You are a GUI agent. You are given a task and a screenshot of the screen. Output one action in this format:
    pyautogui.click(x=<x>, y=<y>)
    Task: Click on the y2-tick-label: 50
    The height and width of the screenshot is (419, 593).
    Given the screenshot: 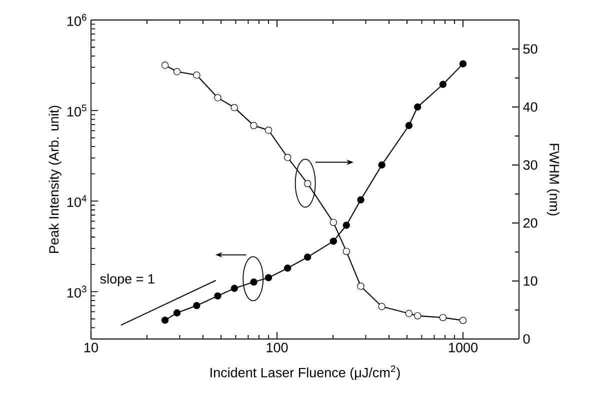 What is the action you would take?
    pyautogui.click(x=530, y=49)
    